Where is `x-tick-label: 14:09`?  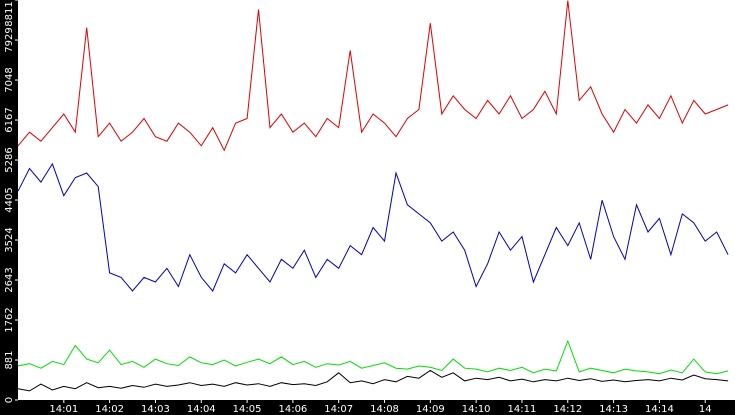 x-tick-label: 14:09 is located at coordinates (430, 409).